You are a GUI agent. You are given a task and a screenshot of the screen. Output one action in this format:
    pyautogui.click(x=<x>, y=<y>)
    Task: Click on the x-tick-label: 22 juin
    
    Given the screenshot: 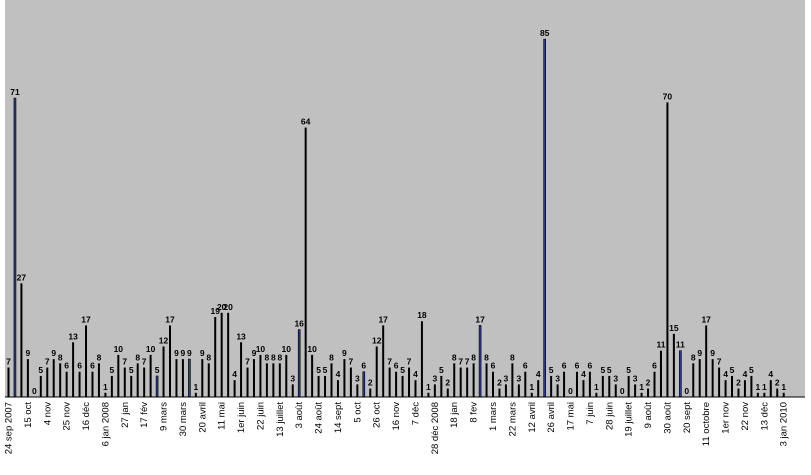 What is the action you would take?
    pyautogui.click(x=260, y=416)
    